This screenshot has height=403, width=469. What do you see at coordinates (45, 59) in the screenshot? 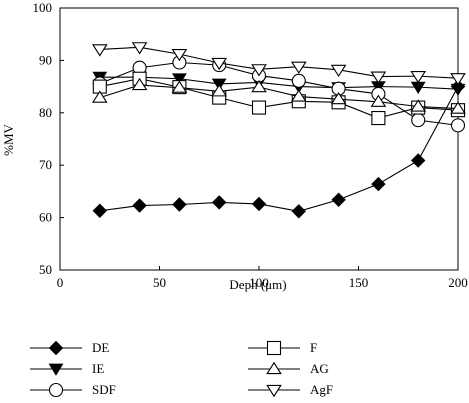
I see `y-tick-label: 90` at bounding box center [45, 59].